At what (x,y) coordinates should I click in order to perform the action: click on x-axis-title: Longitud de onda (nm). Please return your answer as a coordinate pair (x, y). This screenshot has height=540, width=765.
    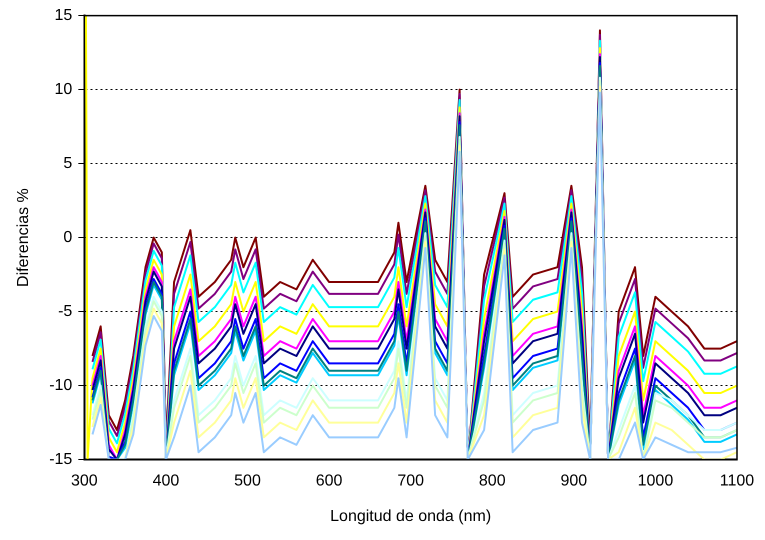
    Looking at the image, I should click on (411, 516).